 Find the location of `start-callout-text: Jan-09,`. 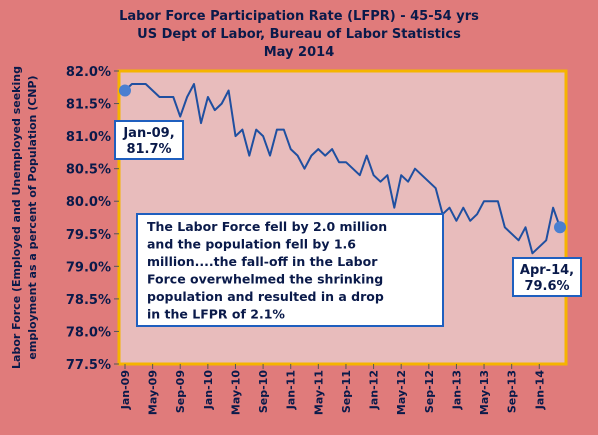

start-callout-text: Jan-09, is located at coordinates (148, 133).